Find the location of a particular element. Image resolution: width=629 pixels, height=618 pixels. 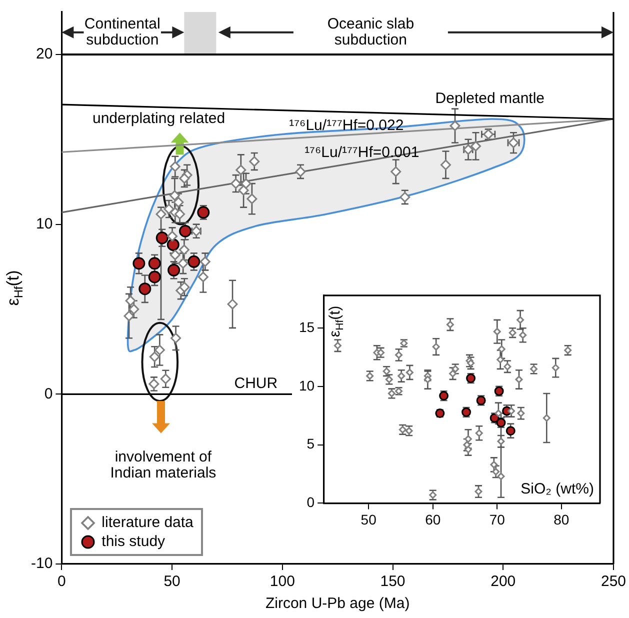

annotation: ¹⁷⁶Lu/¹⁷⁷Hf=0.022 is located at coordinates (346, 125).